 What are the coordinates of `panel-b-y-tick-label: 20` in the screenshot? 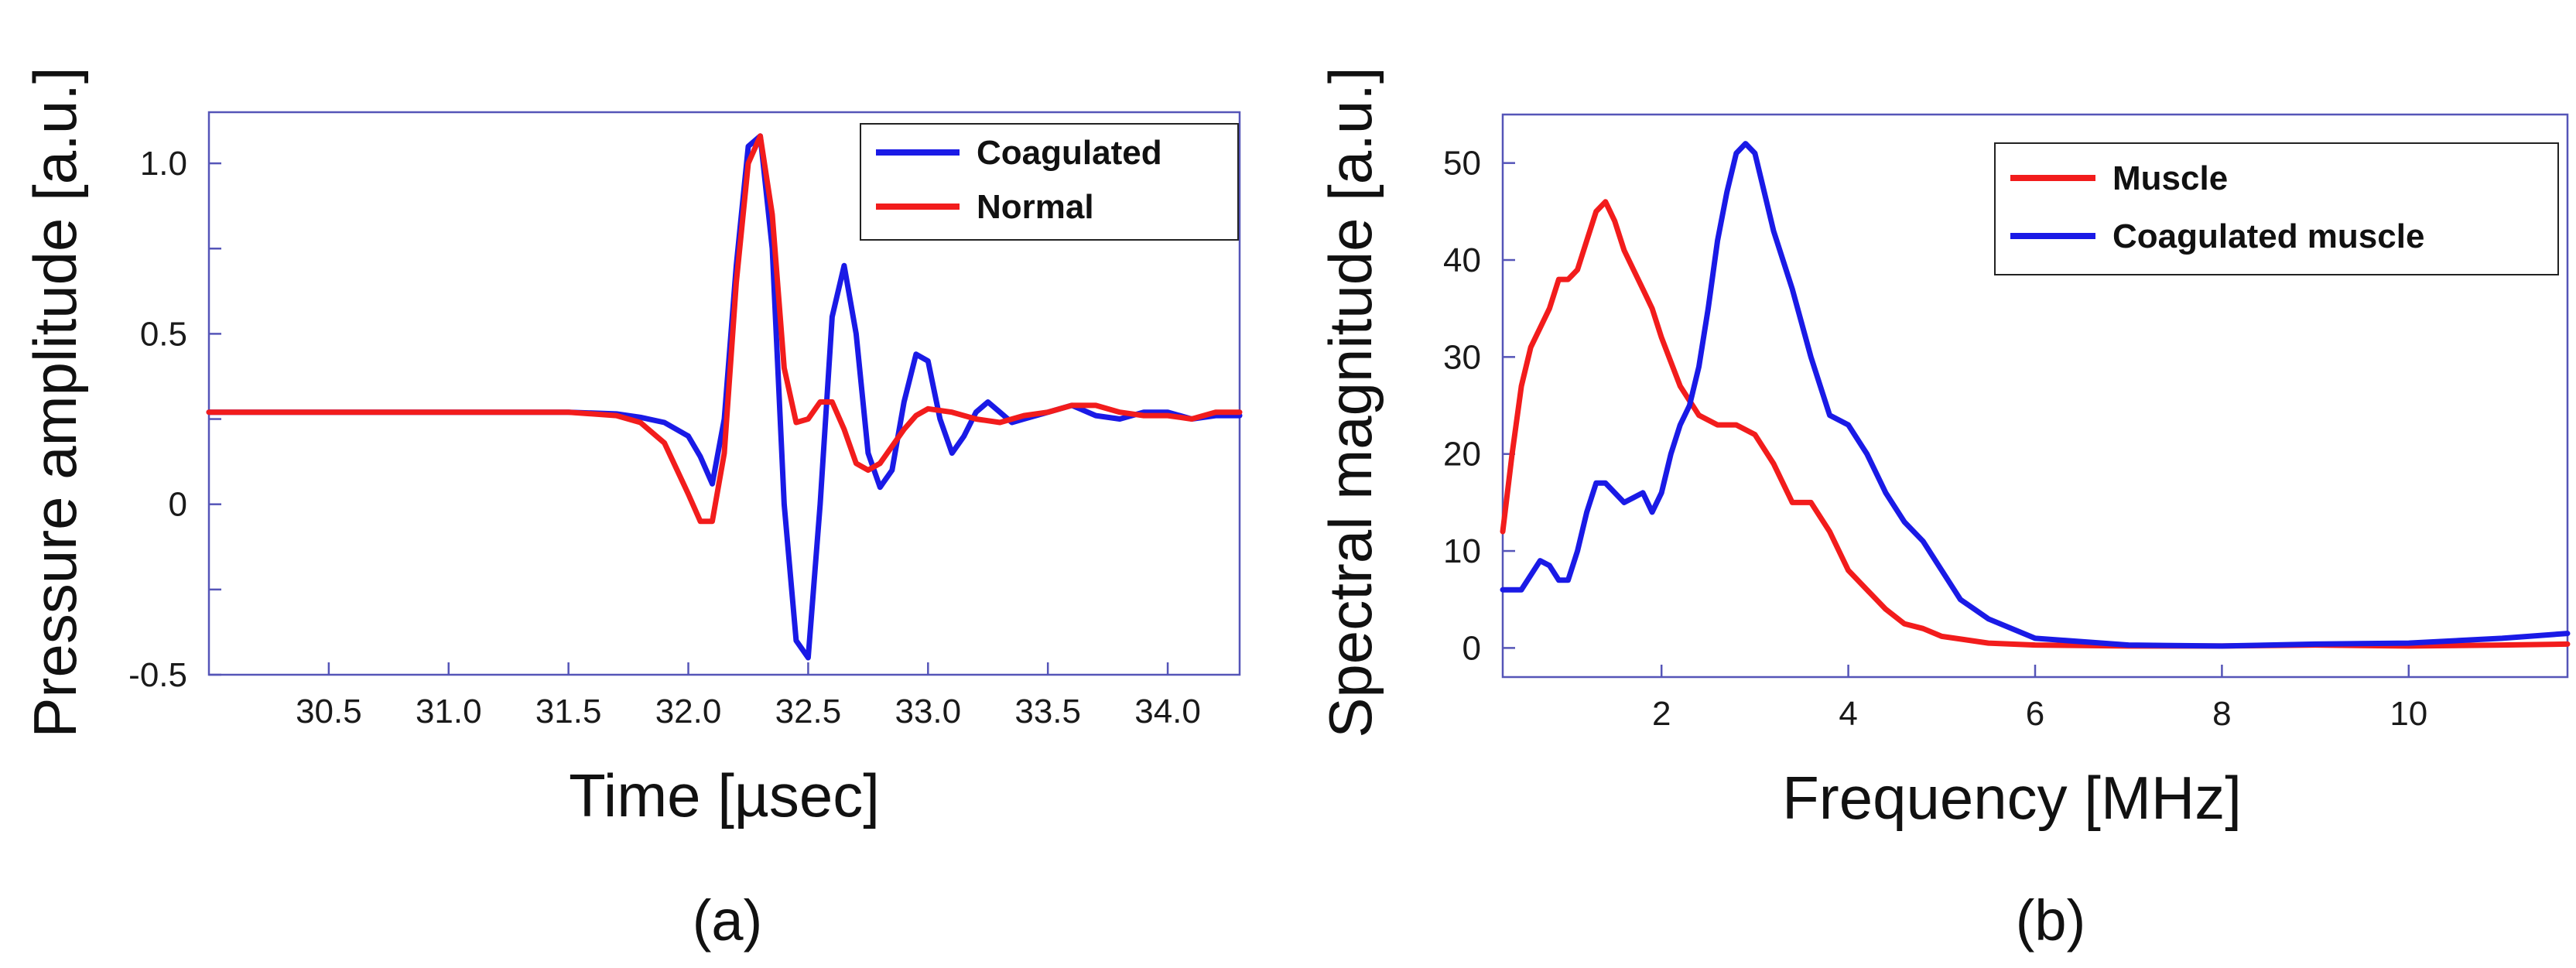 It's located at (1462, 455).